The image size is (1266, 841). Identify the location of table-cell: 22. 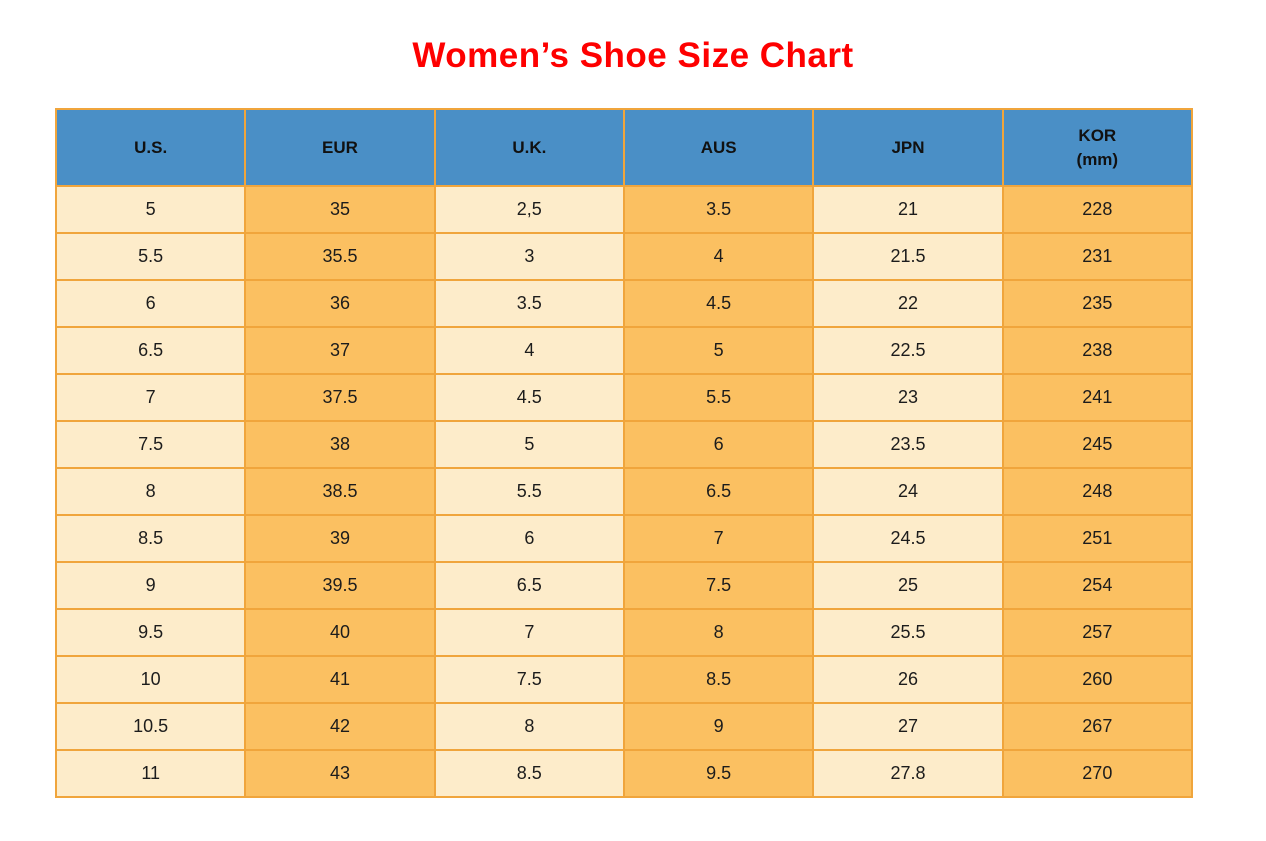
(908, 303).